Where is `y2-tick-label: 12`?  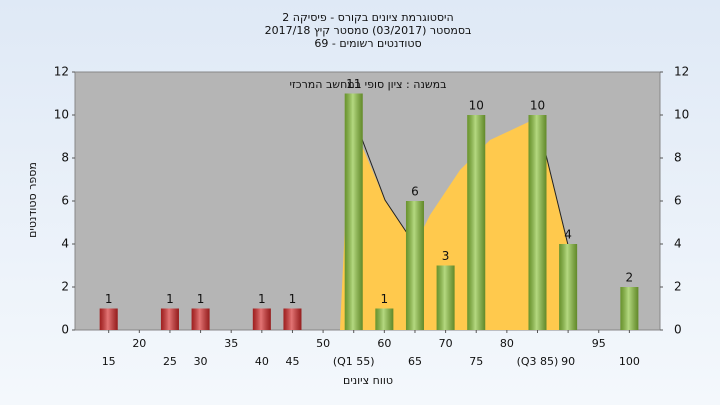 y2-tick-label: 12 is located at coordinates (681, 72).